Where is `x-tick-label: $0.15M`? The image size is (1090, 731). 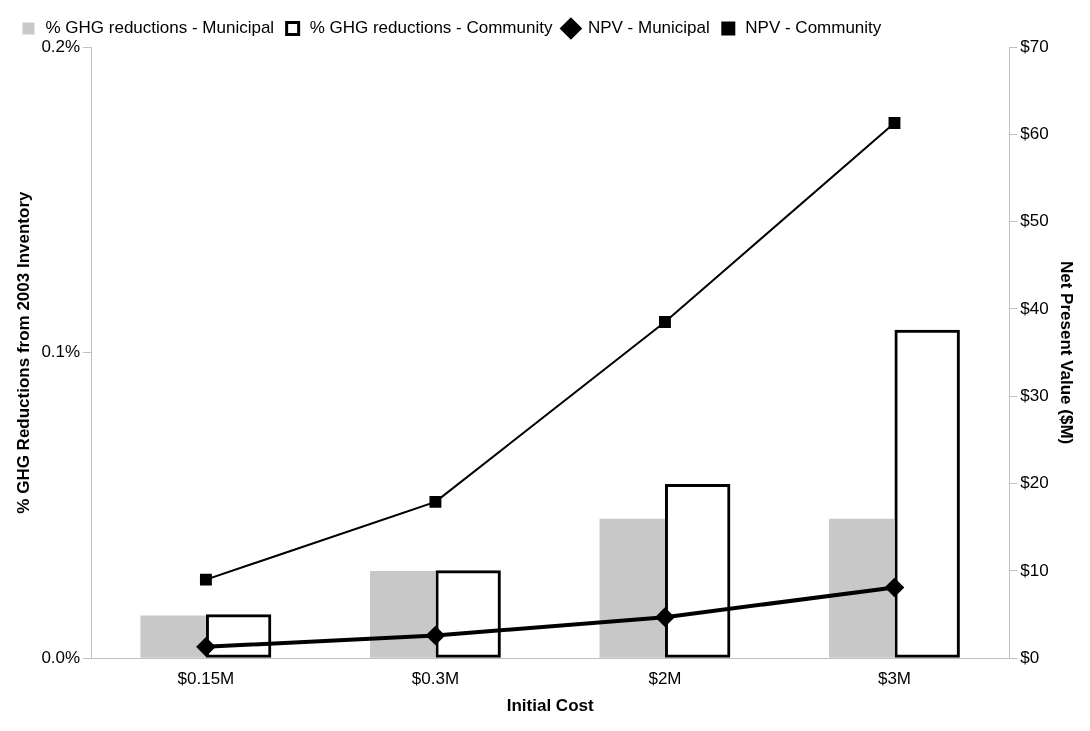 x-tick-label: $0.15M is located at coordinates (206, 679).